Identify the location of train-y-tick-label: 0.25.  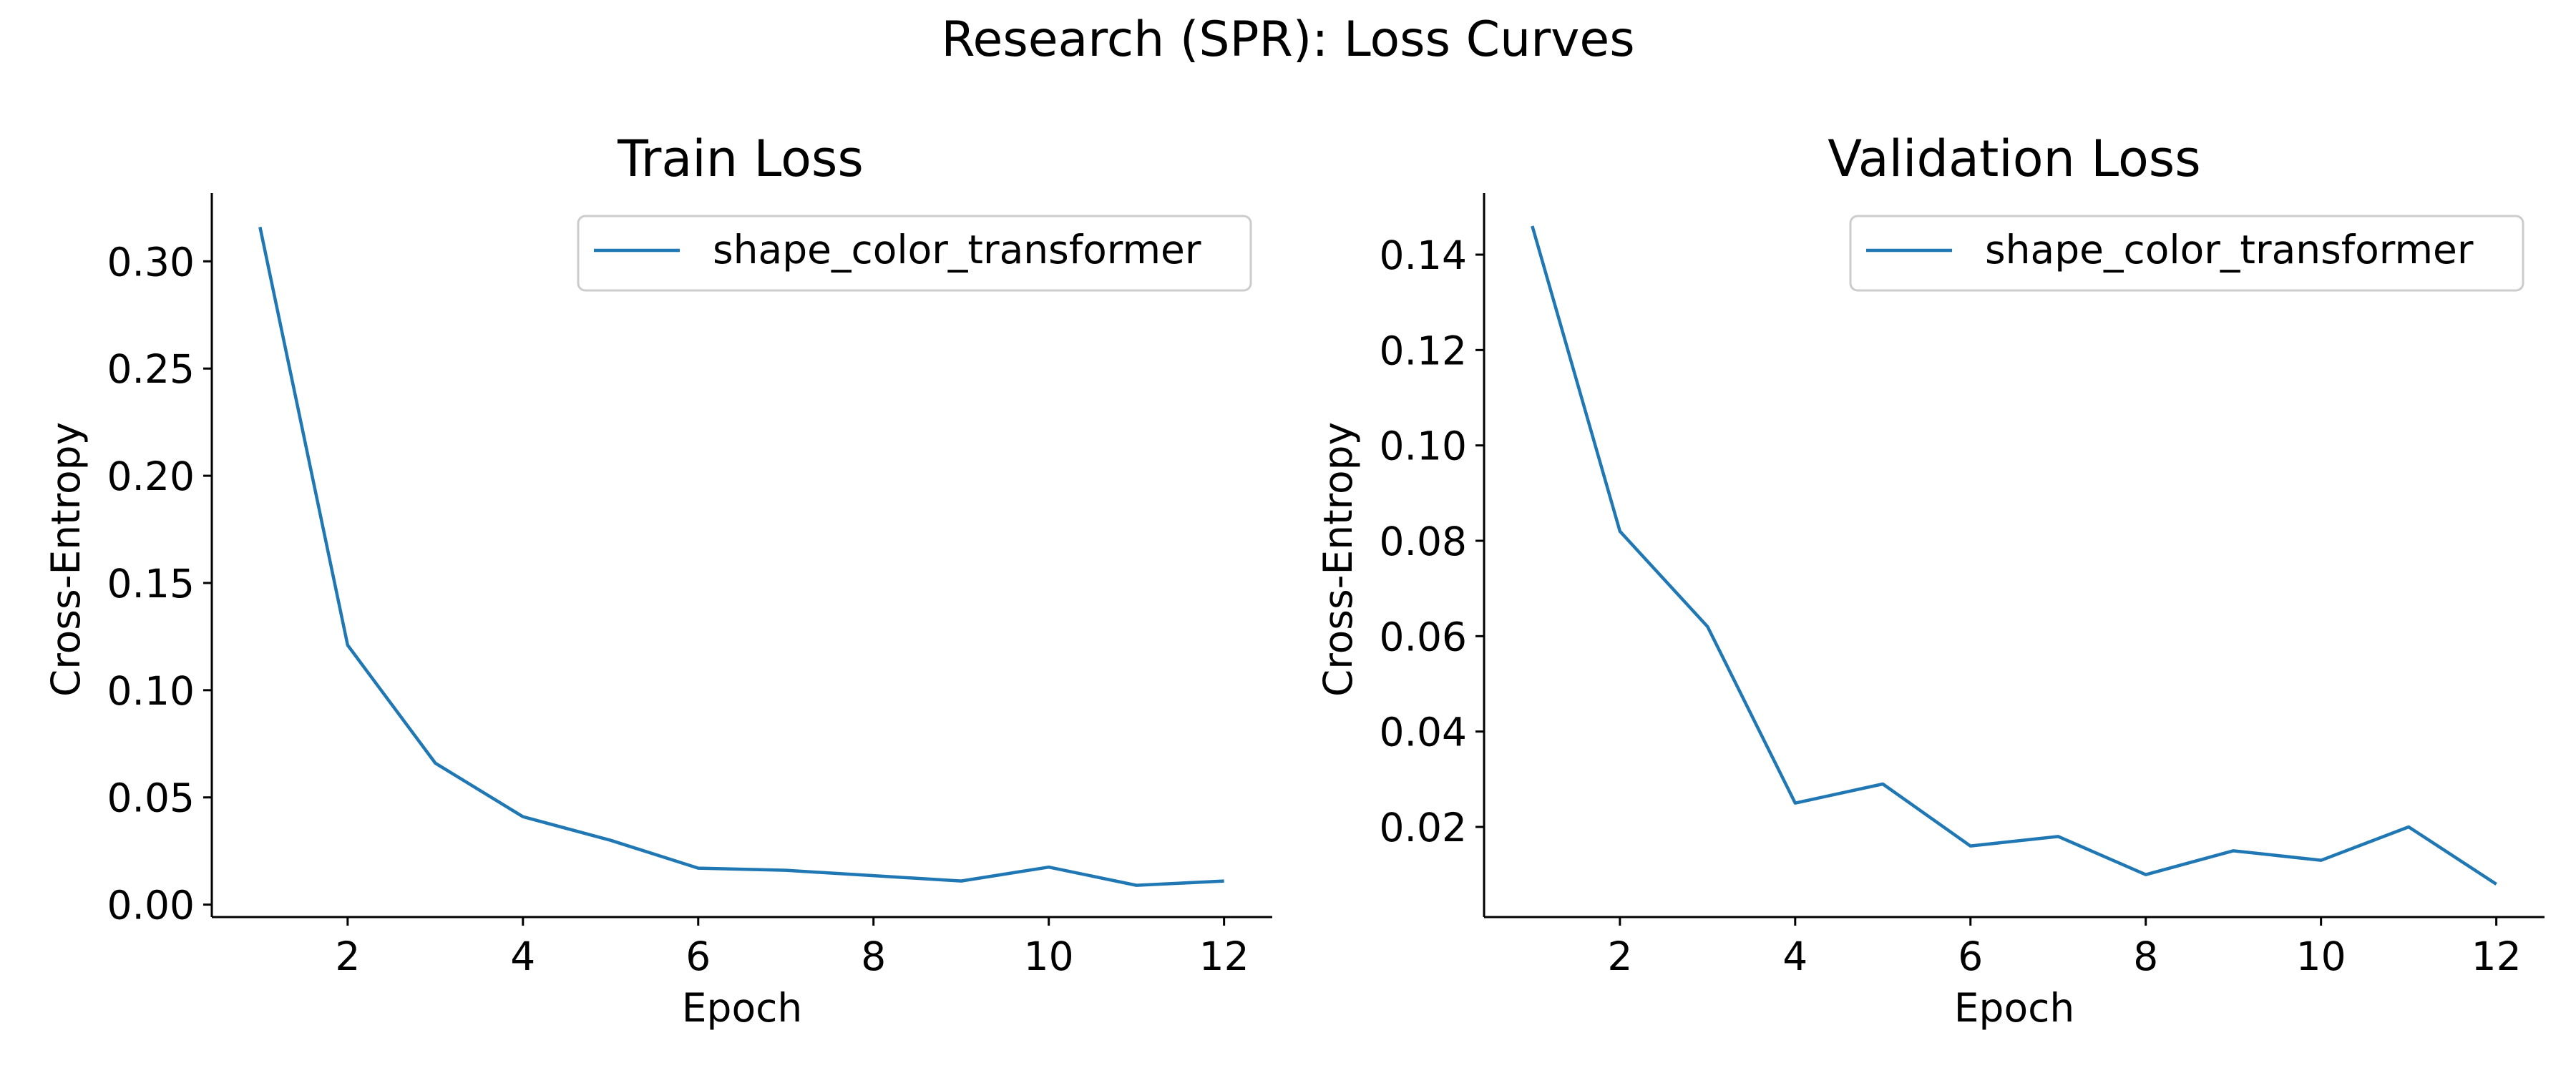
(151, 369).